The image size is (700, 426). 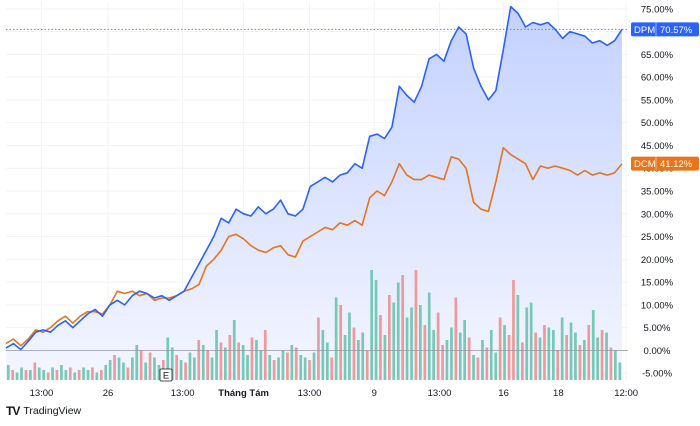 I want to click on tradingview-logo-text: TradingView, so click(x=52, y=411).